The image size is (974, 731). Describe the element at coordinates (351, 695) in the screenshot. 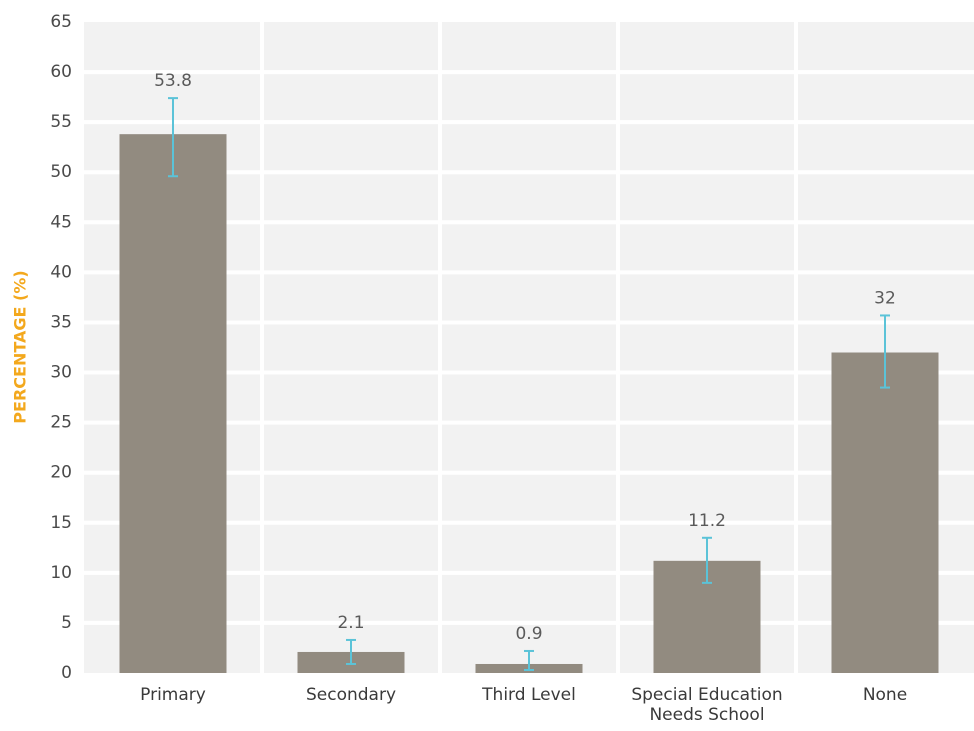

I see `x-tick-label: Secondary` at that location.